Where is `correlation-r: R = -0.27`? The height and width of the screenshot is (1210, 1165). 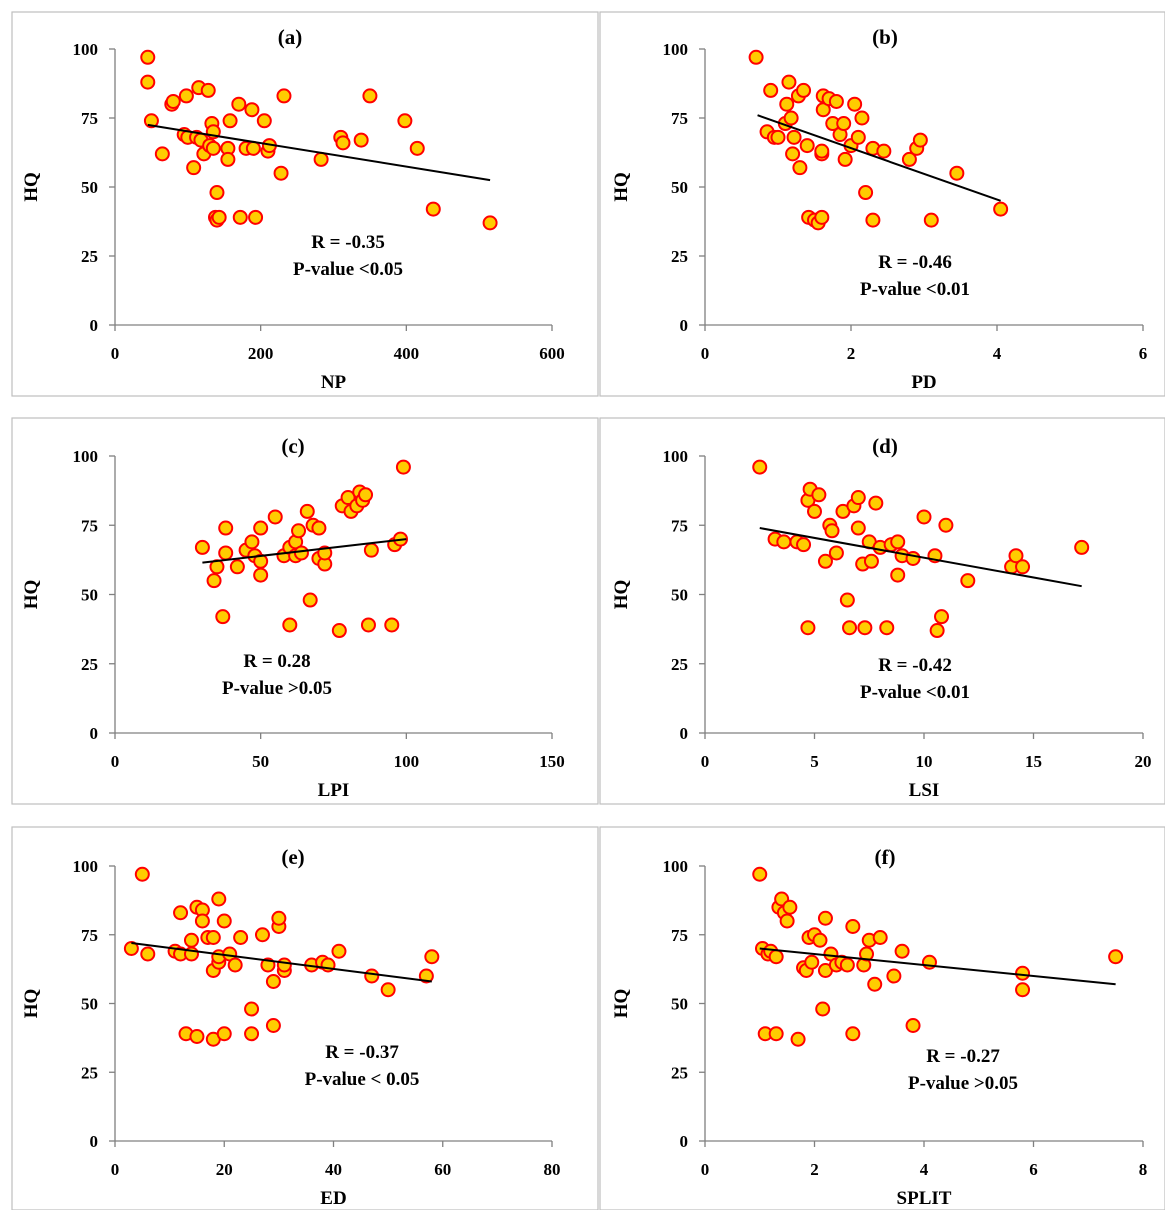 correlation-r: R = -0.27 is located at coordinates (963, 1056).